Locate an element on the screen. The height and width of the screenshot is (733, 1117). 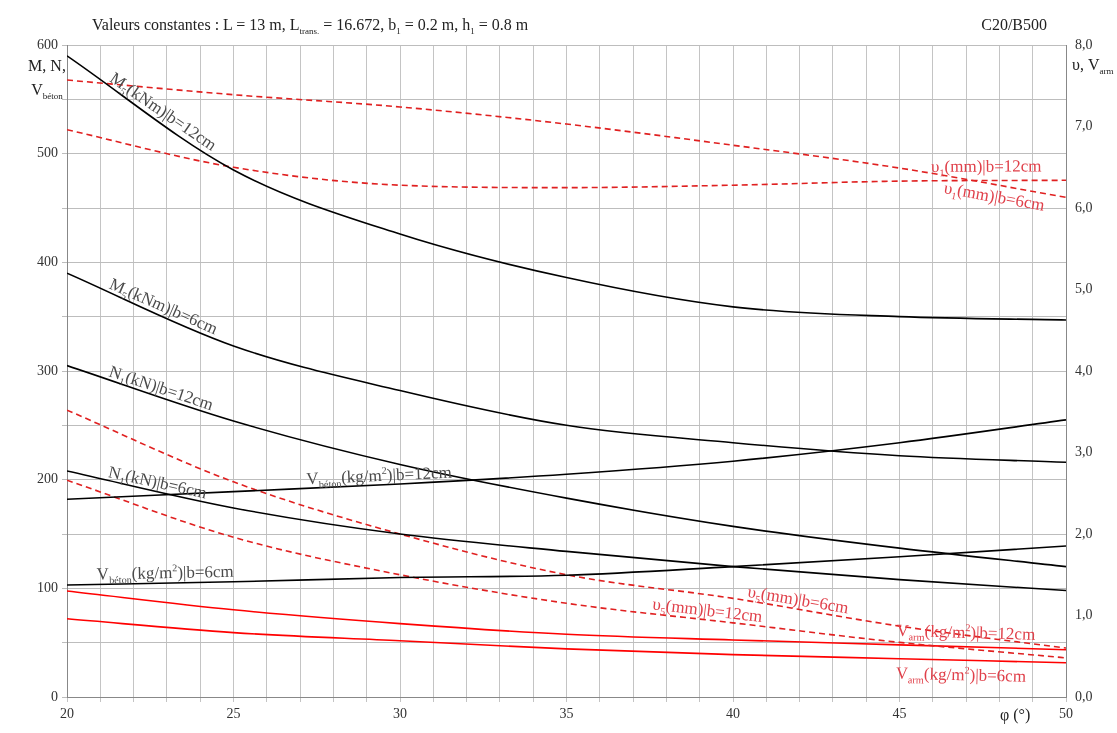
y-tick-label: 100 is located at coordinates (47, 588).